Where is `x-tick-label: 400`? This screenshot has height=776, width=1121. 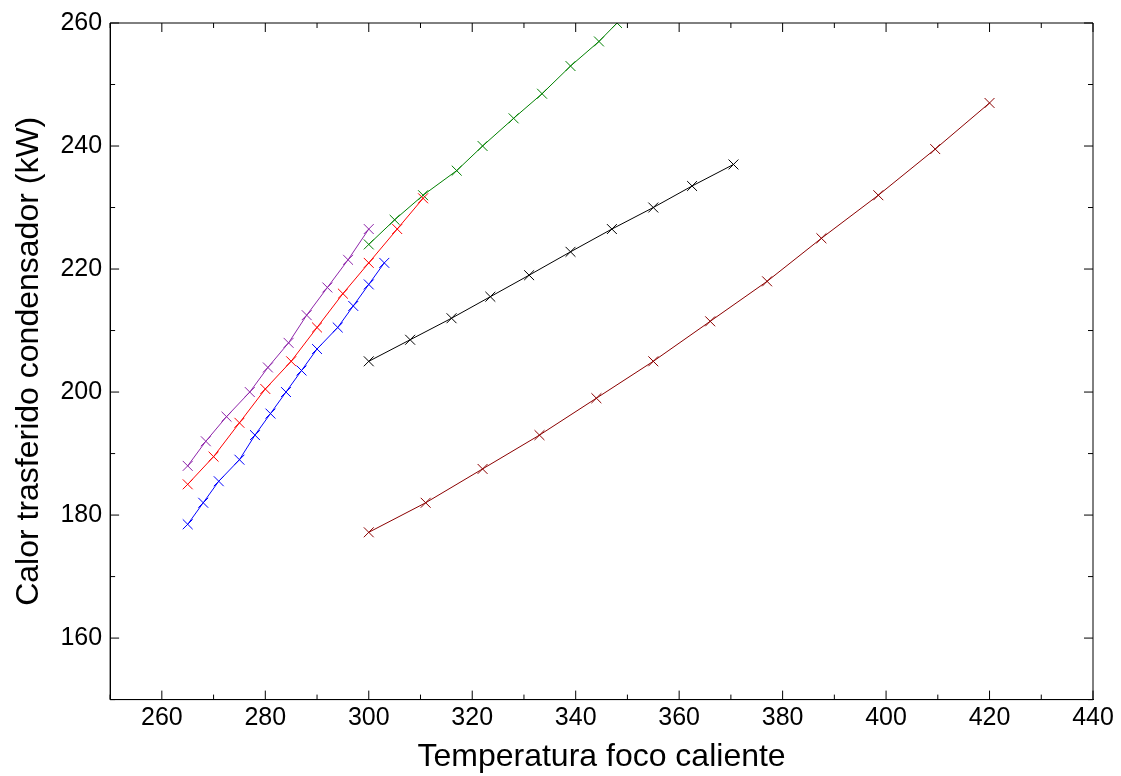 x-tick-label: 400 is located at coordinates (886, 716).